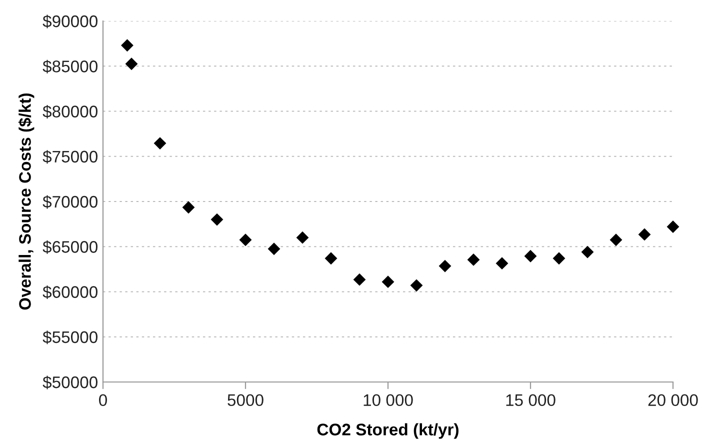 This screenshot has width=711, height=440. I want to click on x-tick-label: 15 000, so click(531, 400).